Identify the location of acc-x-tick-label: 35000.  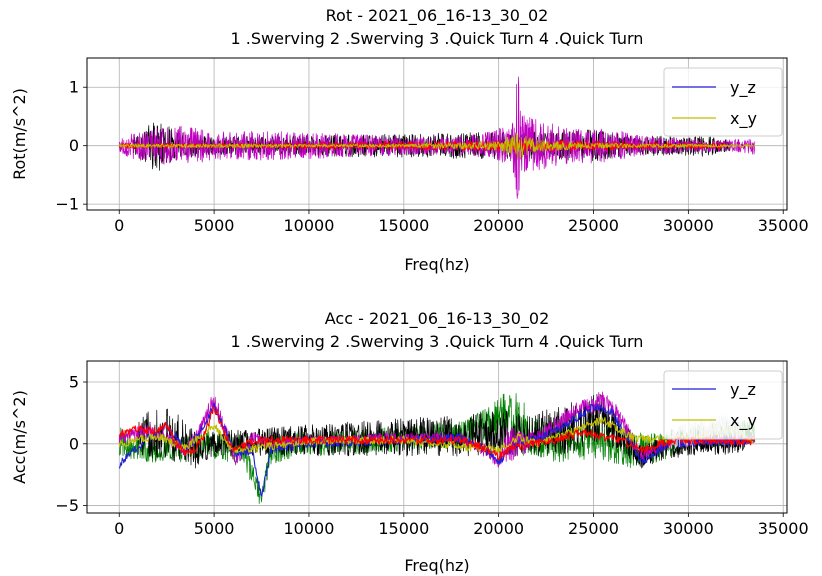
(783, 528).